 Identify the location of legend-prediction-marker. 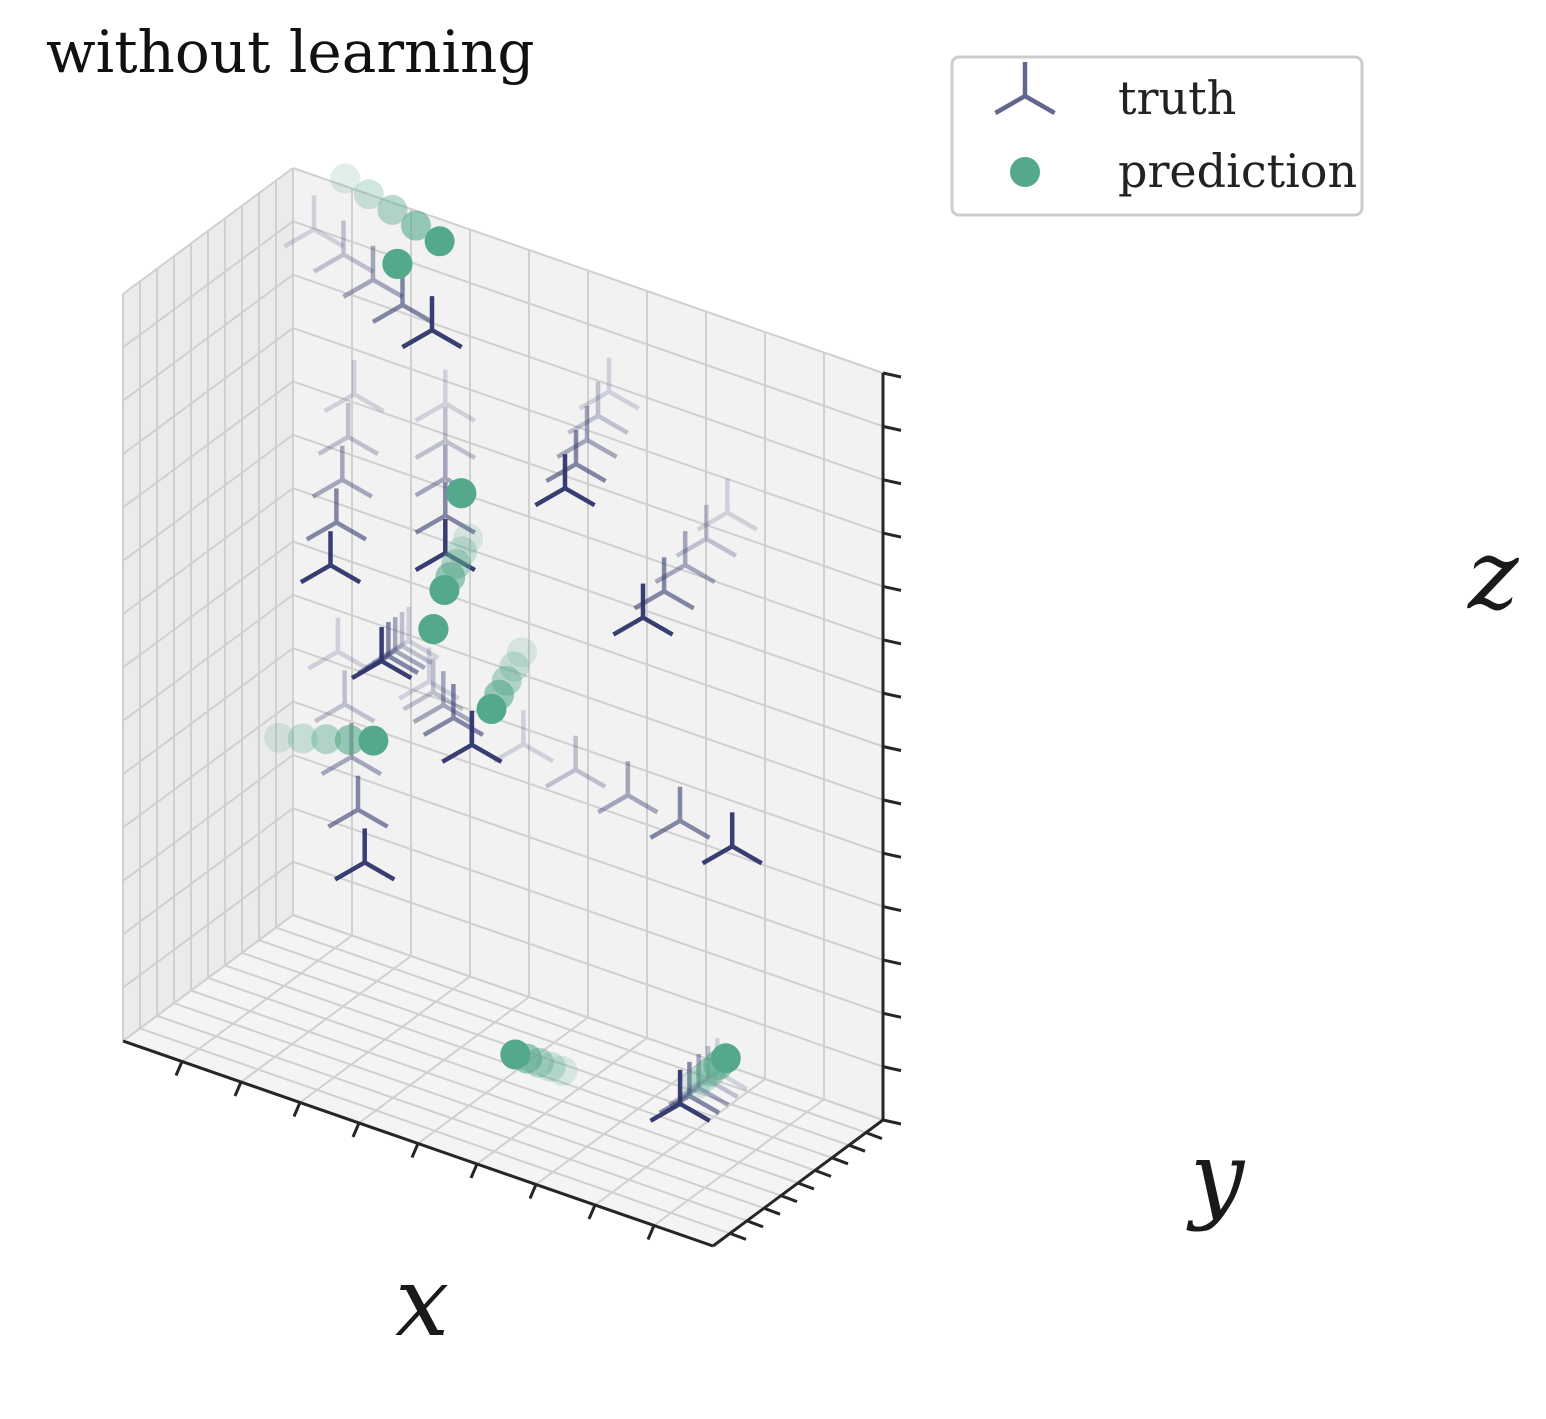
(1025, 172).